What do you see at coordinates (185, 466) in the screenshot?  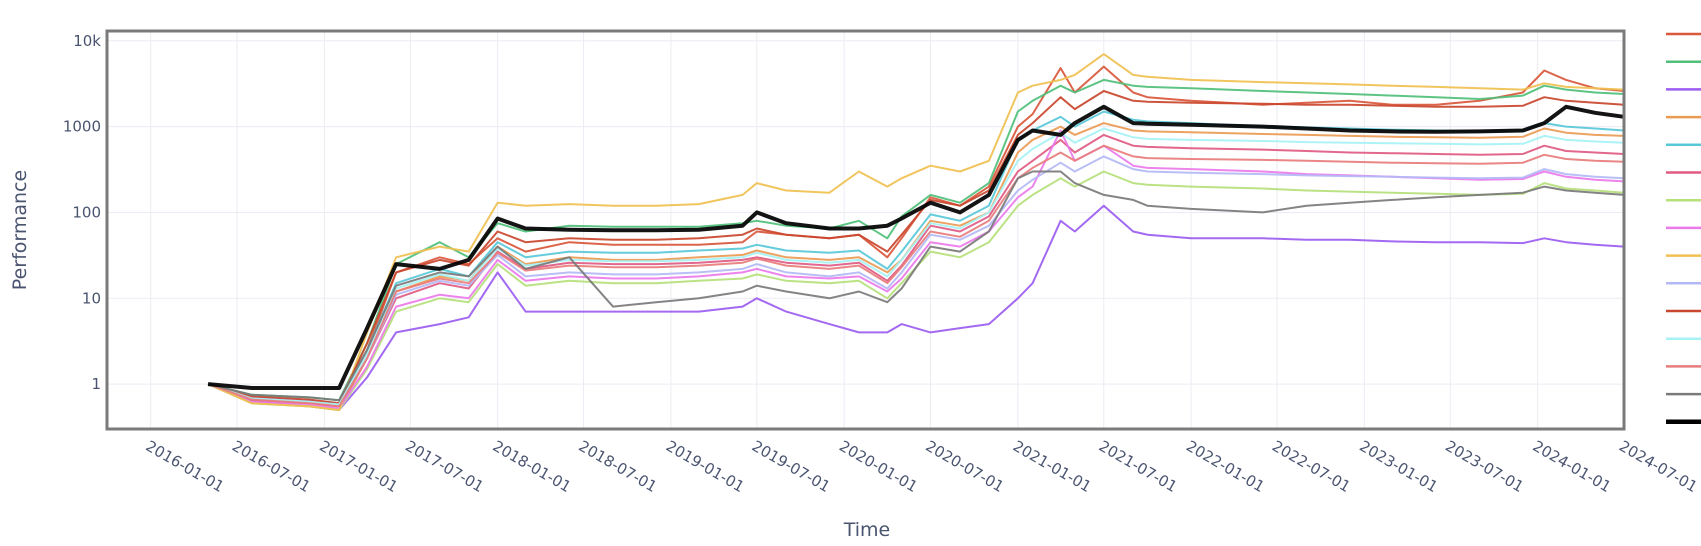 I see `x-tick-label: 2016-01-01` at bounding box center [185, 466].